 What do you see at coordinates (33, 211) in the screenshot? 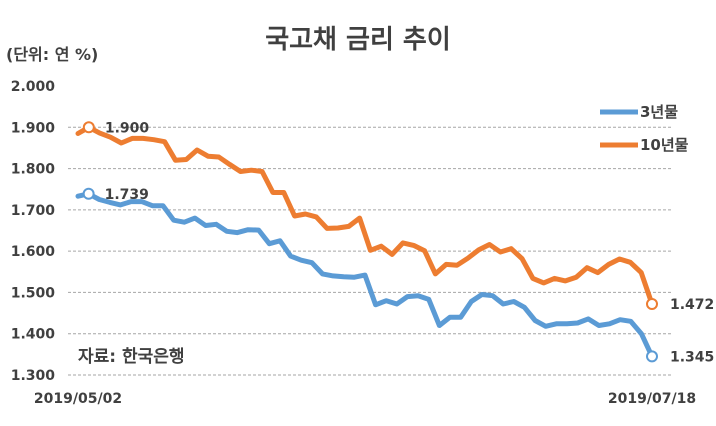
I see `y-tick-label: 1.700` at bounding box center [33, 211].